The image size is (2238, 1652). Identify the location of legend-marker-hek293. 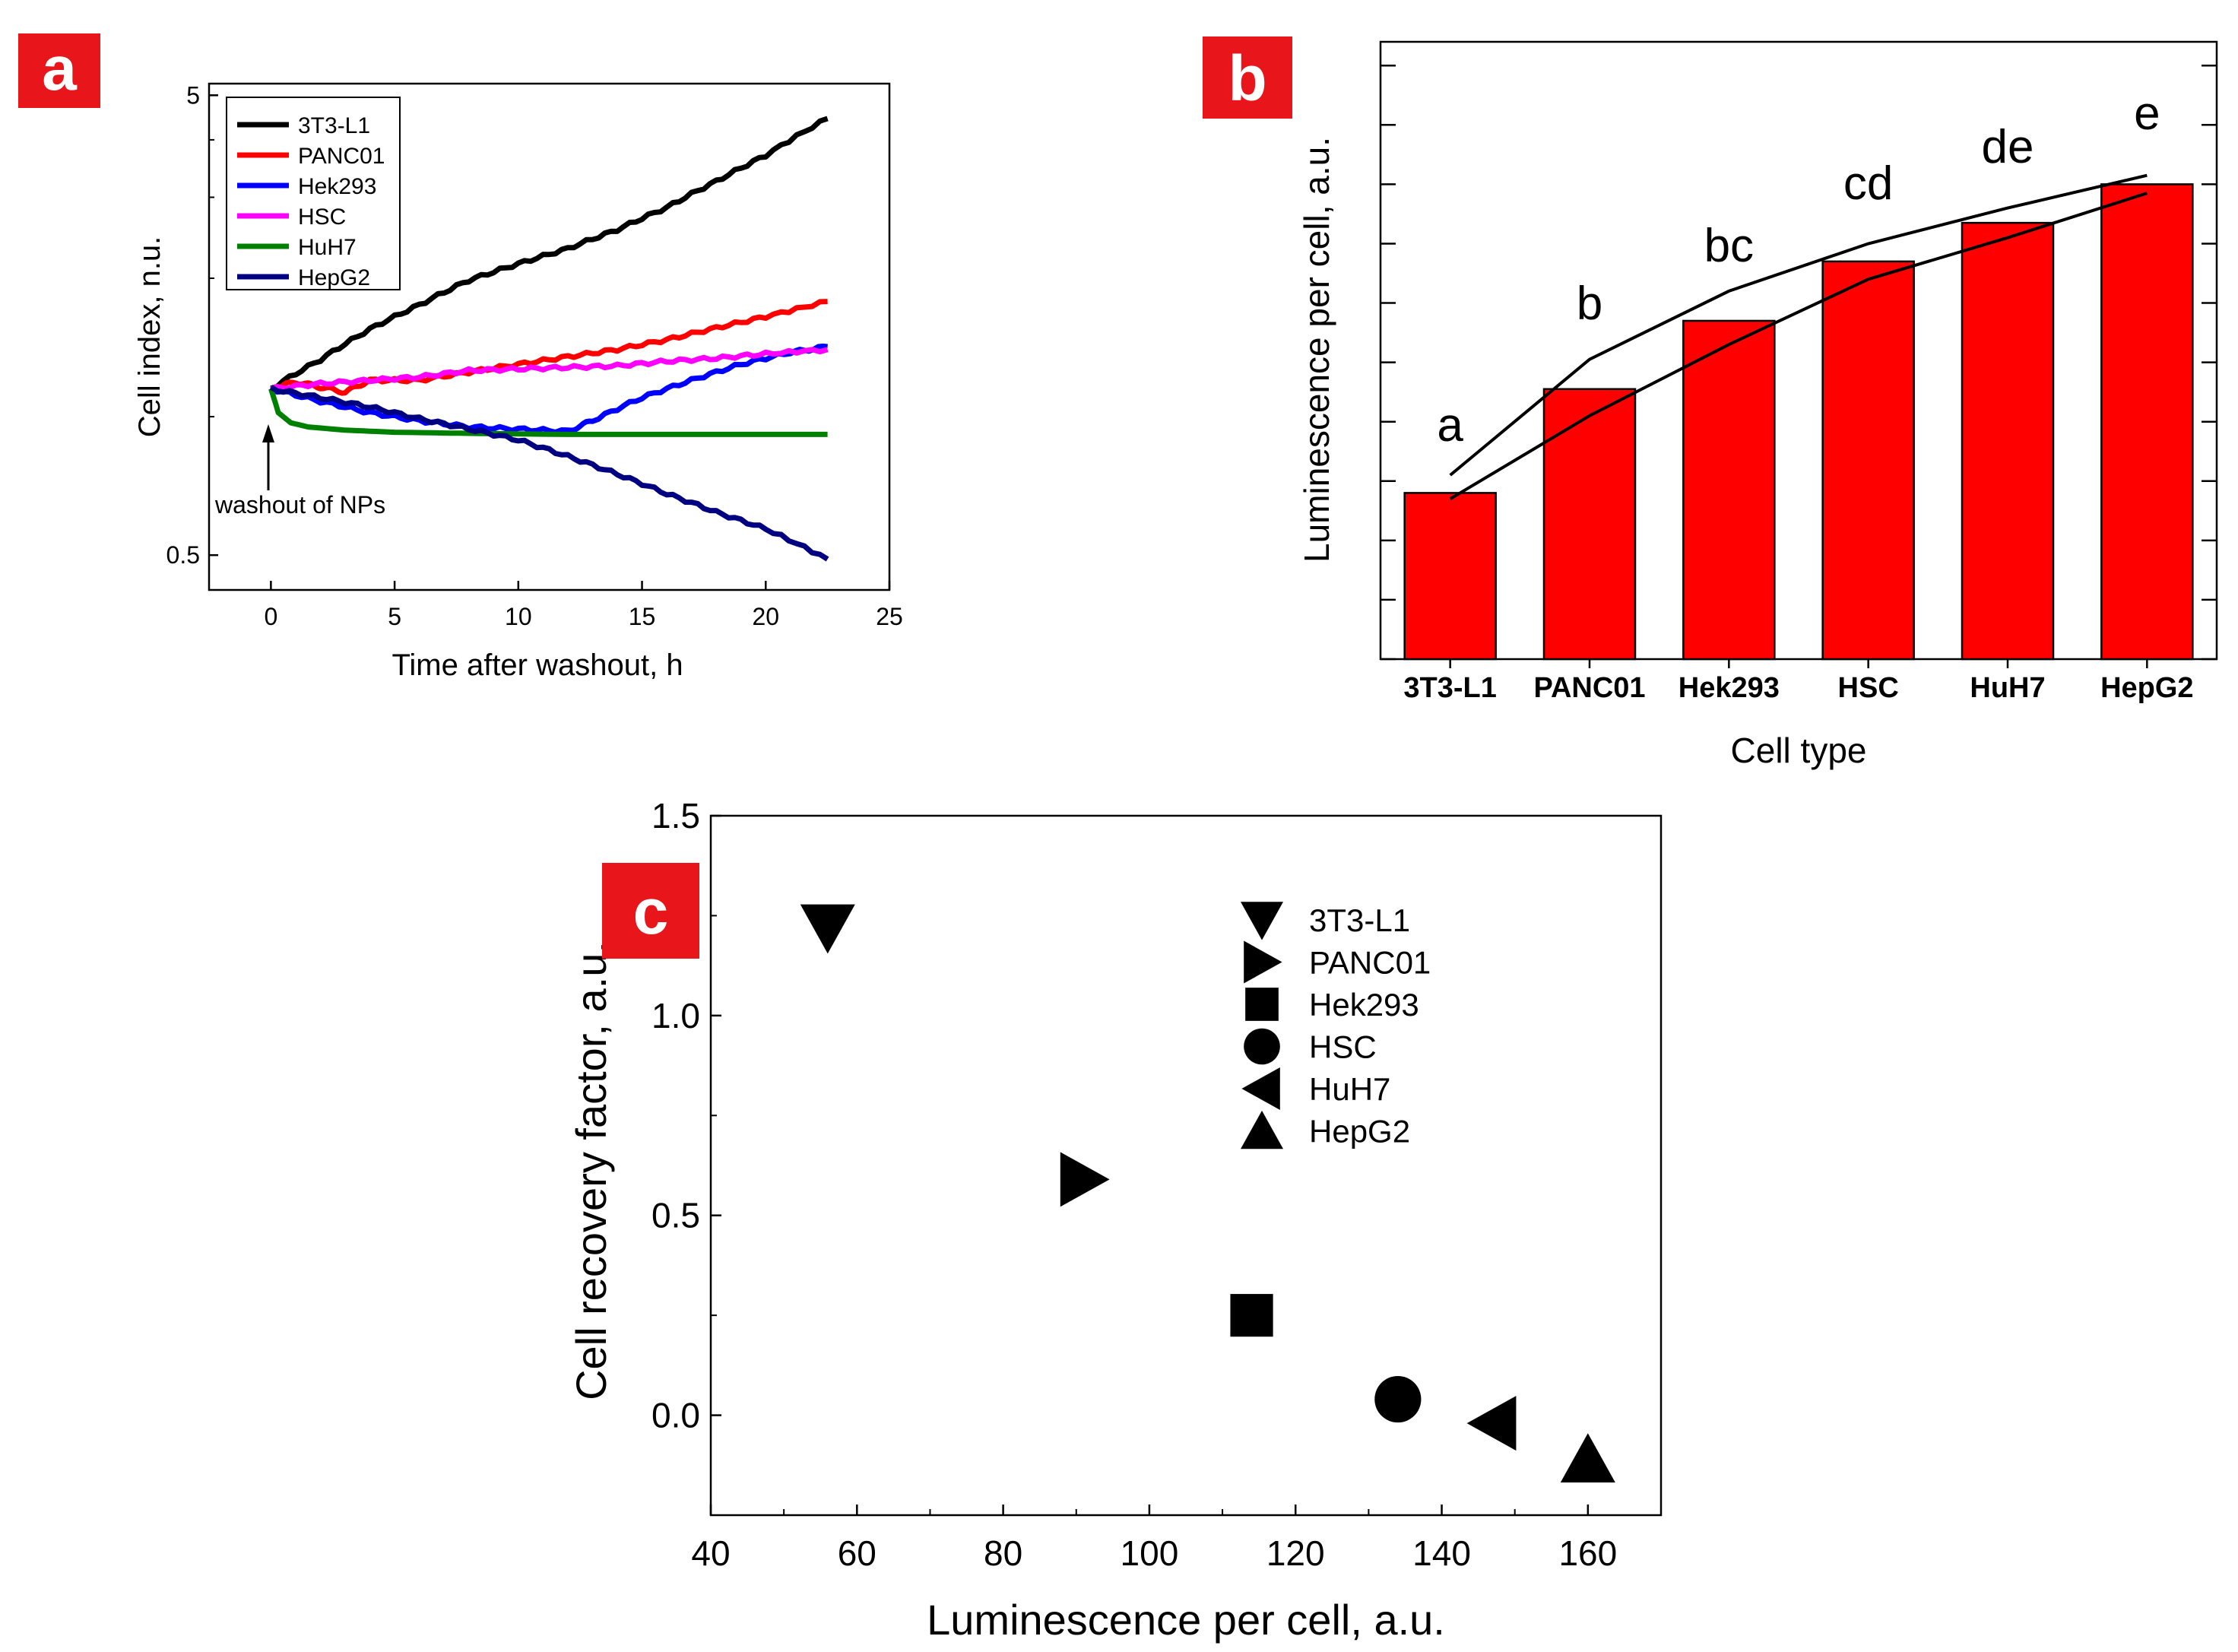
(1262, 1004).